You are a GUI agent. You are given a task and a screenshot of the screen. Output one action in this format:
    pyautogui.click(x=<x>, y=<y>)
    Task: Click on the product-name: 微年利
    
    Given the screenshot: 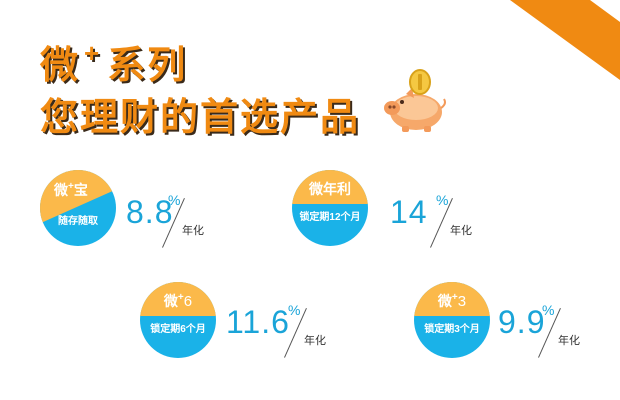 What is the action you would take?
    pyautogui.click(x=330, y=189)
    